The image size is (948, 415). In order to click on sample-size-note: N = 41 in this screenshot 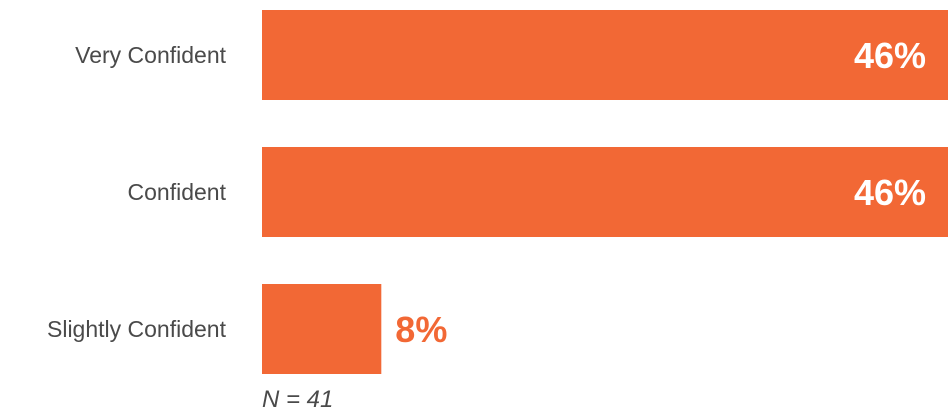, I will do `click(297, 399)`.